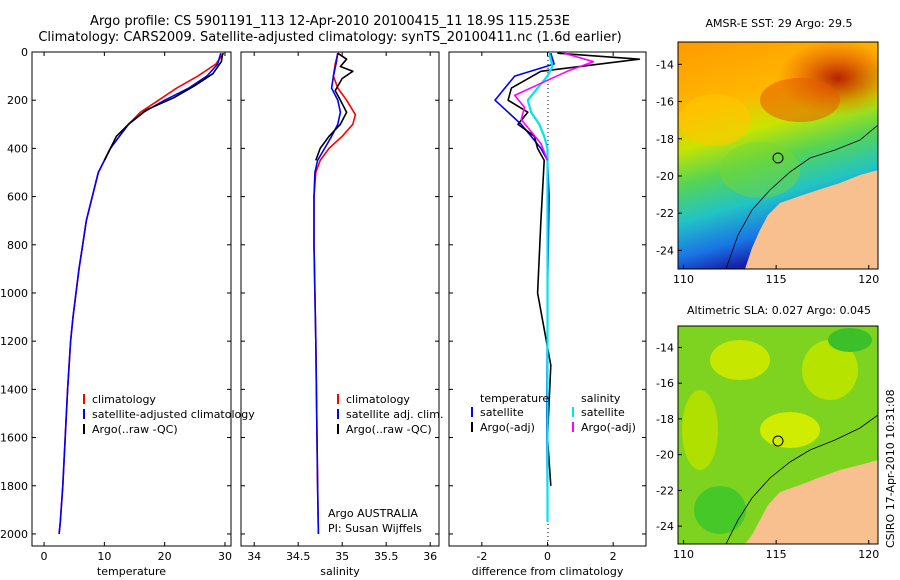 The image size is (900, 580). I want to click on sla-map-ytick-label: -14, so click(665, 347).